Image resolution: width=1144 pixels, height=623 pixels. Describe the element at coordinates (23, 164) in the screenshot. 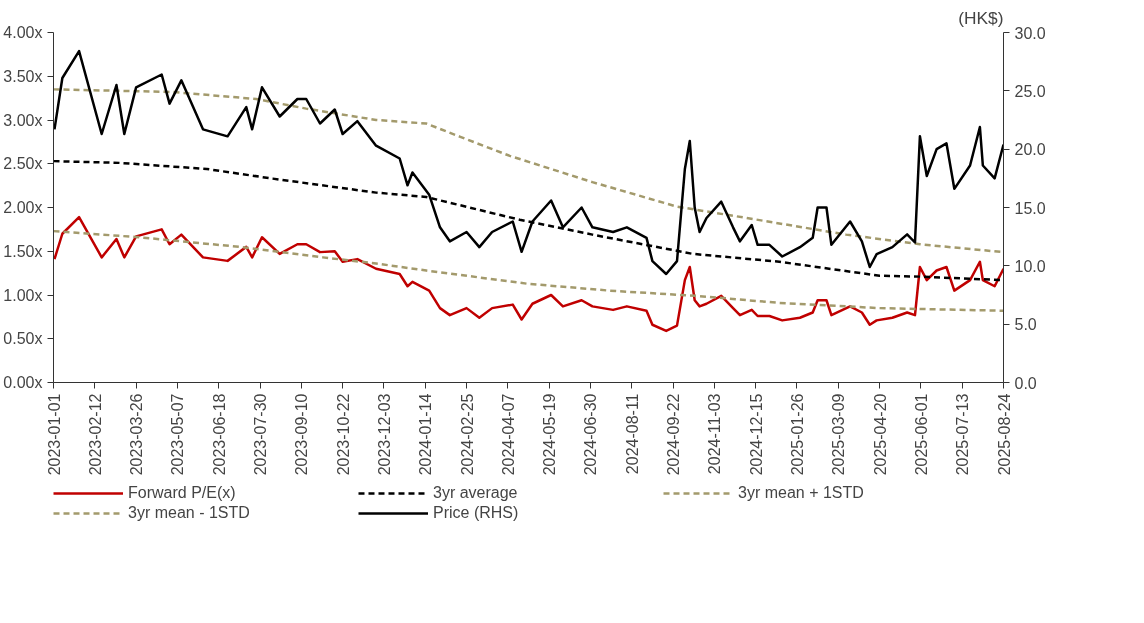

I see `y-tick-label: 2.50x` at that location.